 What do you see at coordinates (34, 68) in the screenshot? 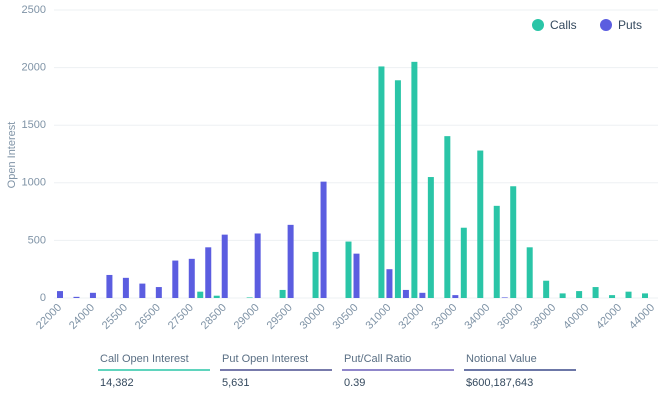
I see `y-tick-label: 2000` at bounding box center [34, 68].